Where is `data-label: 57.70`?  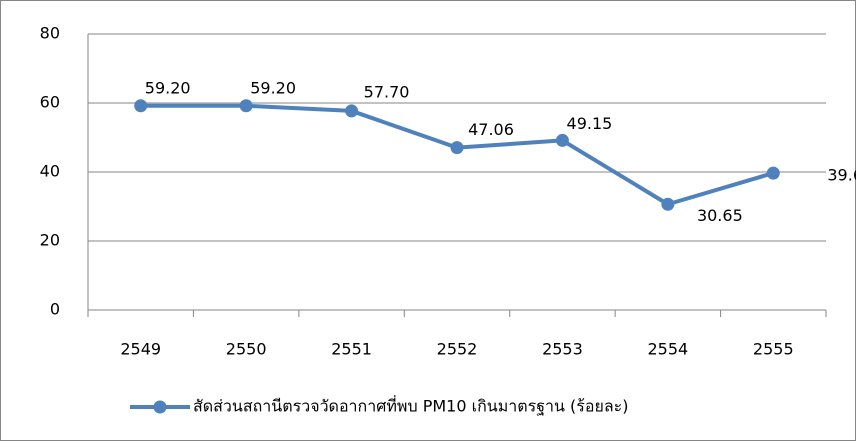 data-label: 57.70 is located at coordinates (387, 91).